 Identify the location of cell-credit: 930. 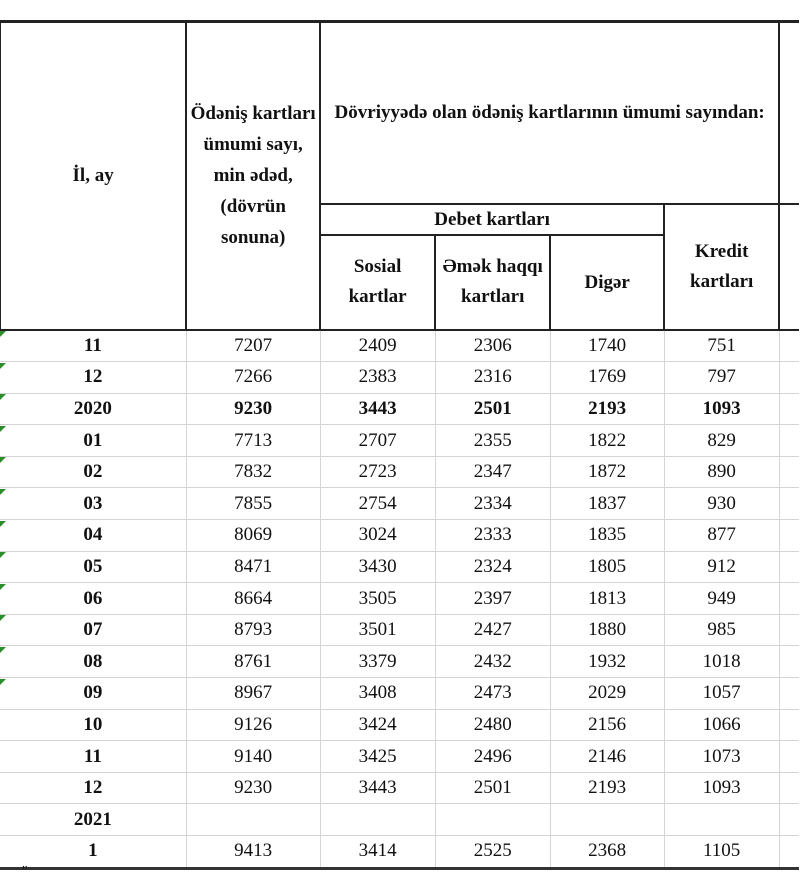
(721, 504).